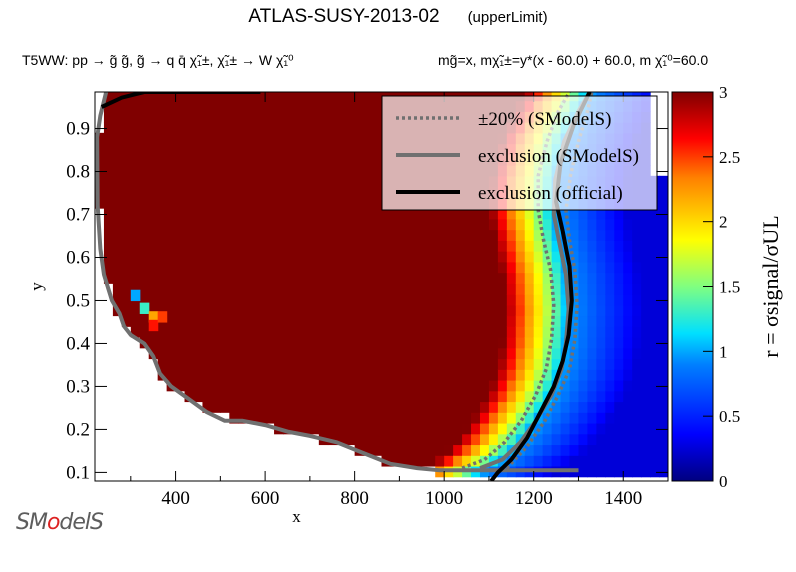 The width and height of the screenshot is (796, 572). What do you see at coordinates (78, 472) in the screenshot?
I see `y-tick-label: 0.1` at bounding box center [78, 472].